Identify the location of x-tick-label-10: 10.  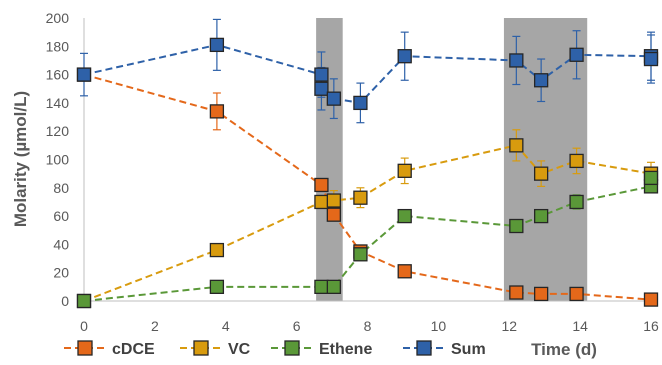
(439, 326).